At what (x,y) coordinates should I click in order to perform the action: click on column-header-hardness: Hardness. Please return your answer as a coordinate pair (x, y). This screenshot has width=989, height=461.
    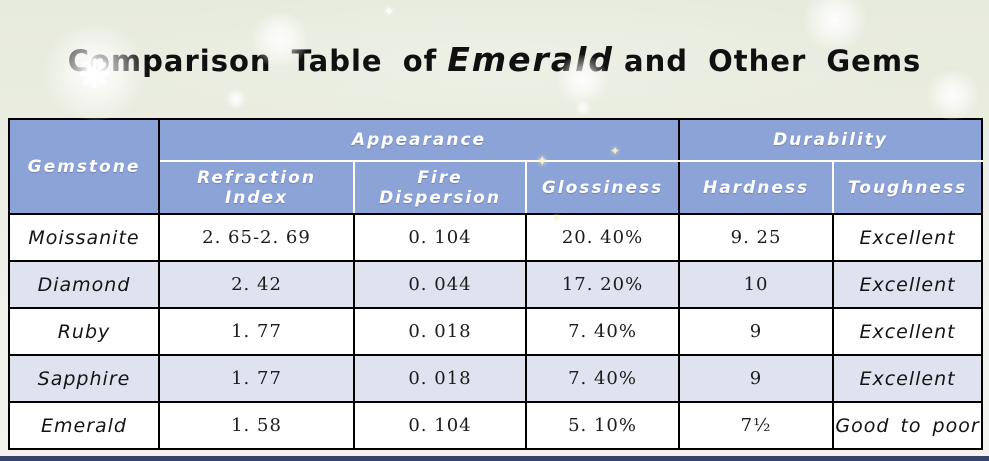
    Looking at the image, I should click on (756, 187).